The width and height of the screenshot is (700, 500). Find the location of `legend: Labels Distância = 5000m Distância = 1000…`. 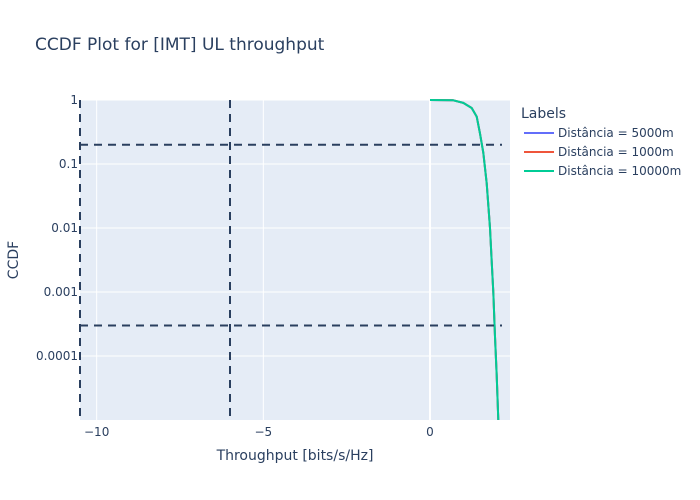

legend: Labels Distância = 5000m Distância = 1000… is located at coordinates (601, 142).